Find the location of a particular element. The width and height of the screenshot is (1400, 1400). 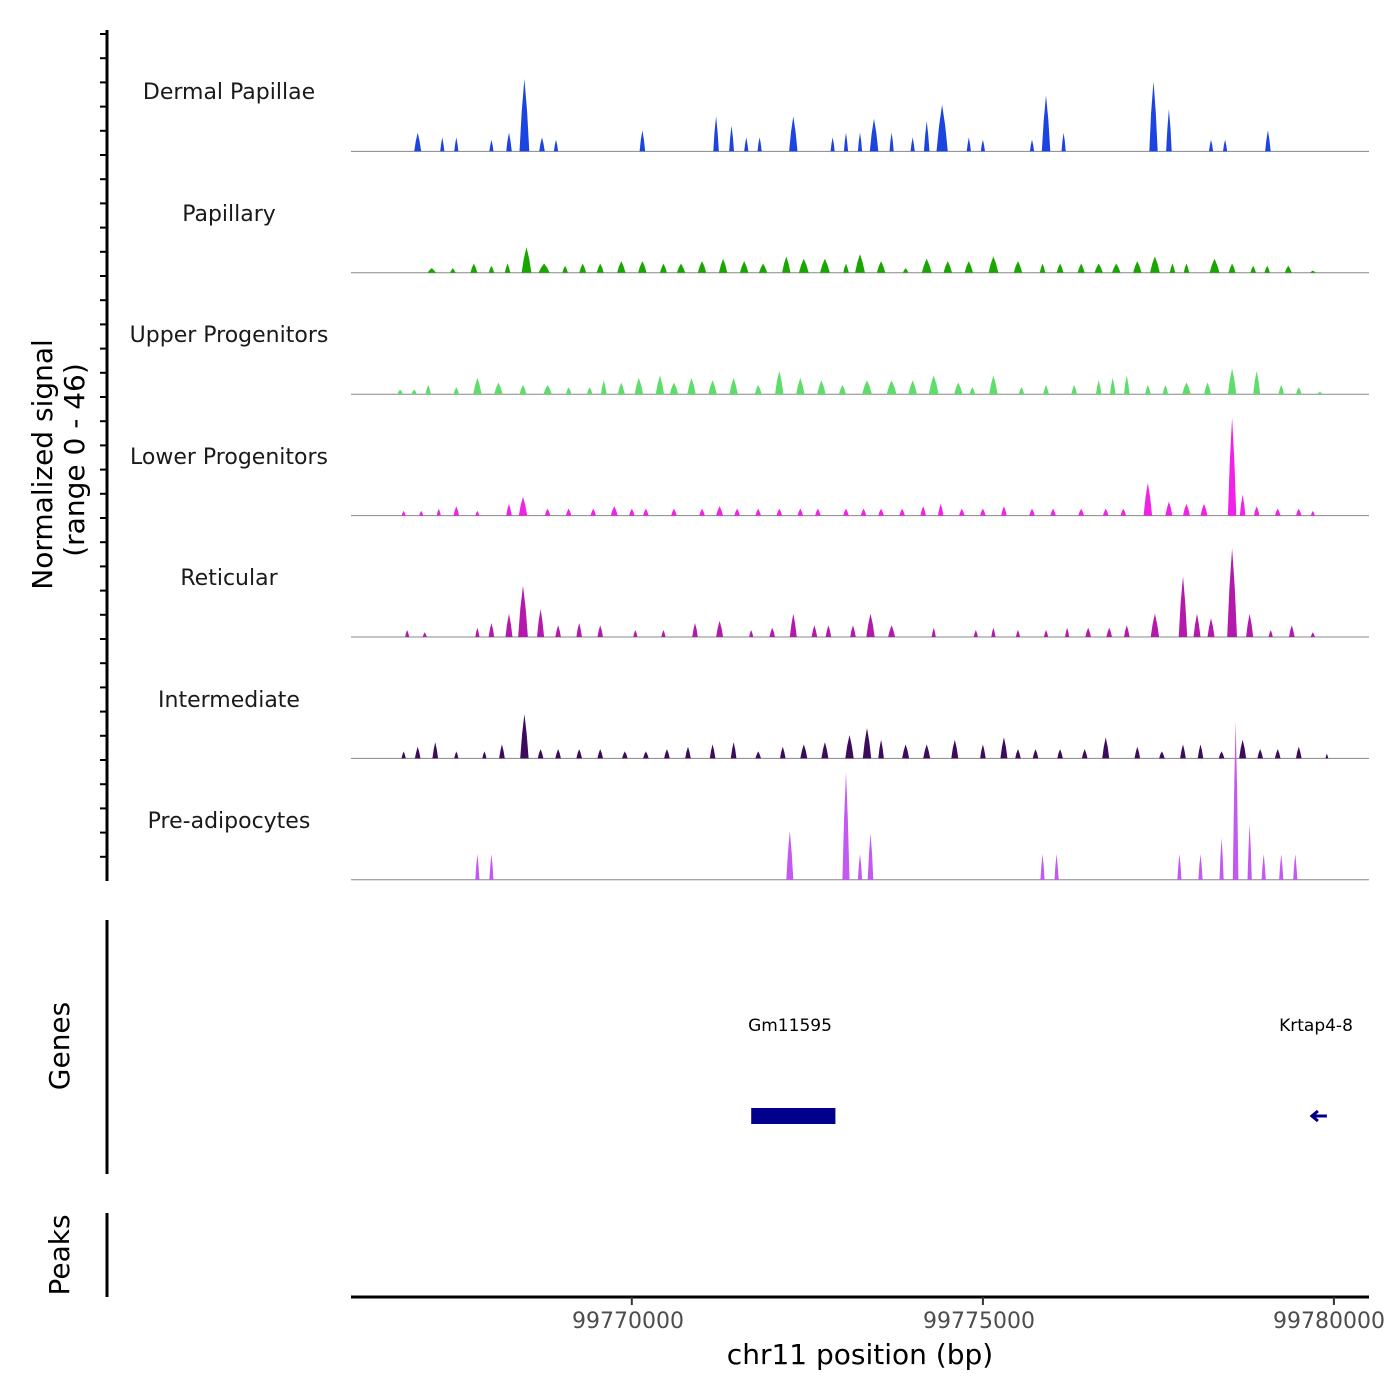

strand-arrow-icon is located at coordinates (1314, 1116).